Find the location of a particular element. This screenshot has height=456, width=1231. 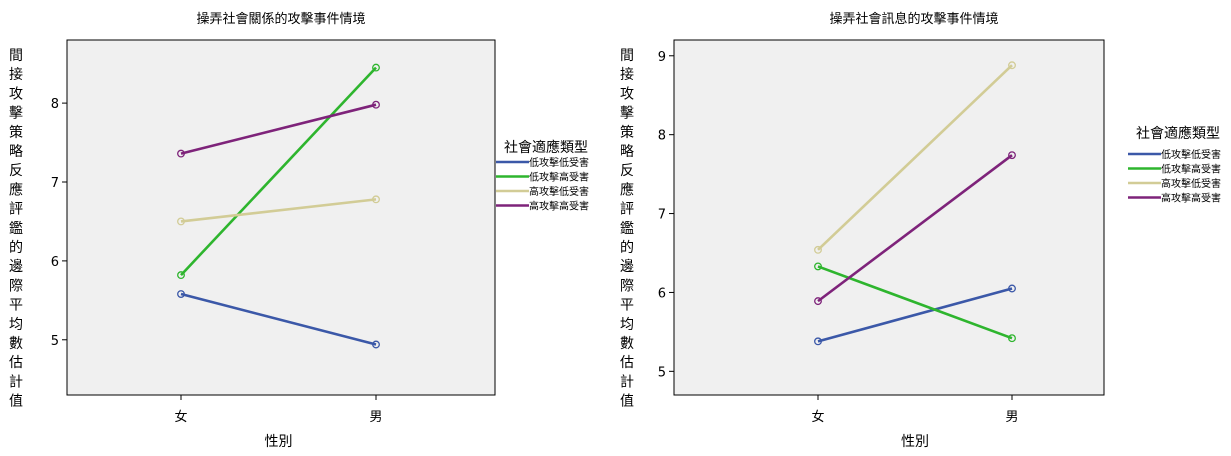

chart-title: 操弄社會關係的攻擊事件情境 is located at coordinates (280, 19).